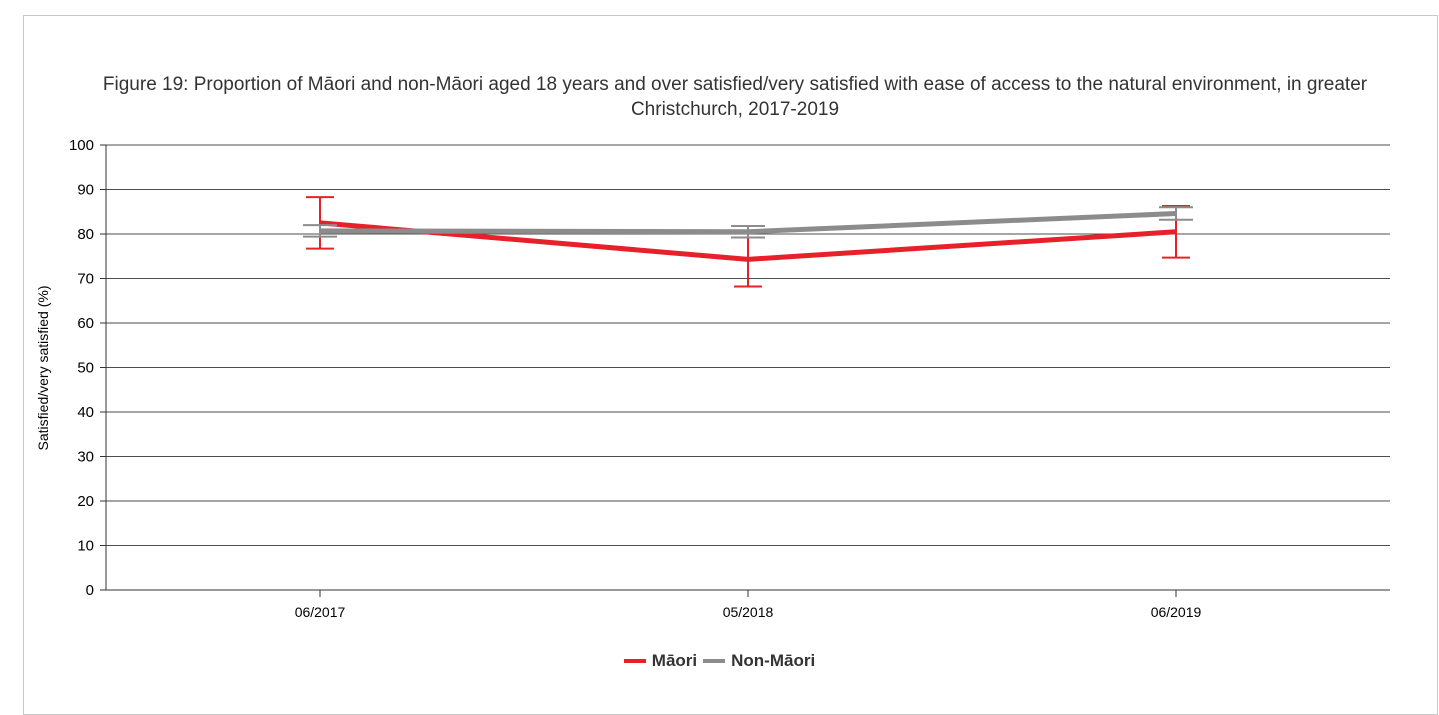 Image resolution: width=1439 pixels, height=715 pixels. I want to click on series-maori, so click(748, 241).